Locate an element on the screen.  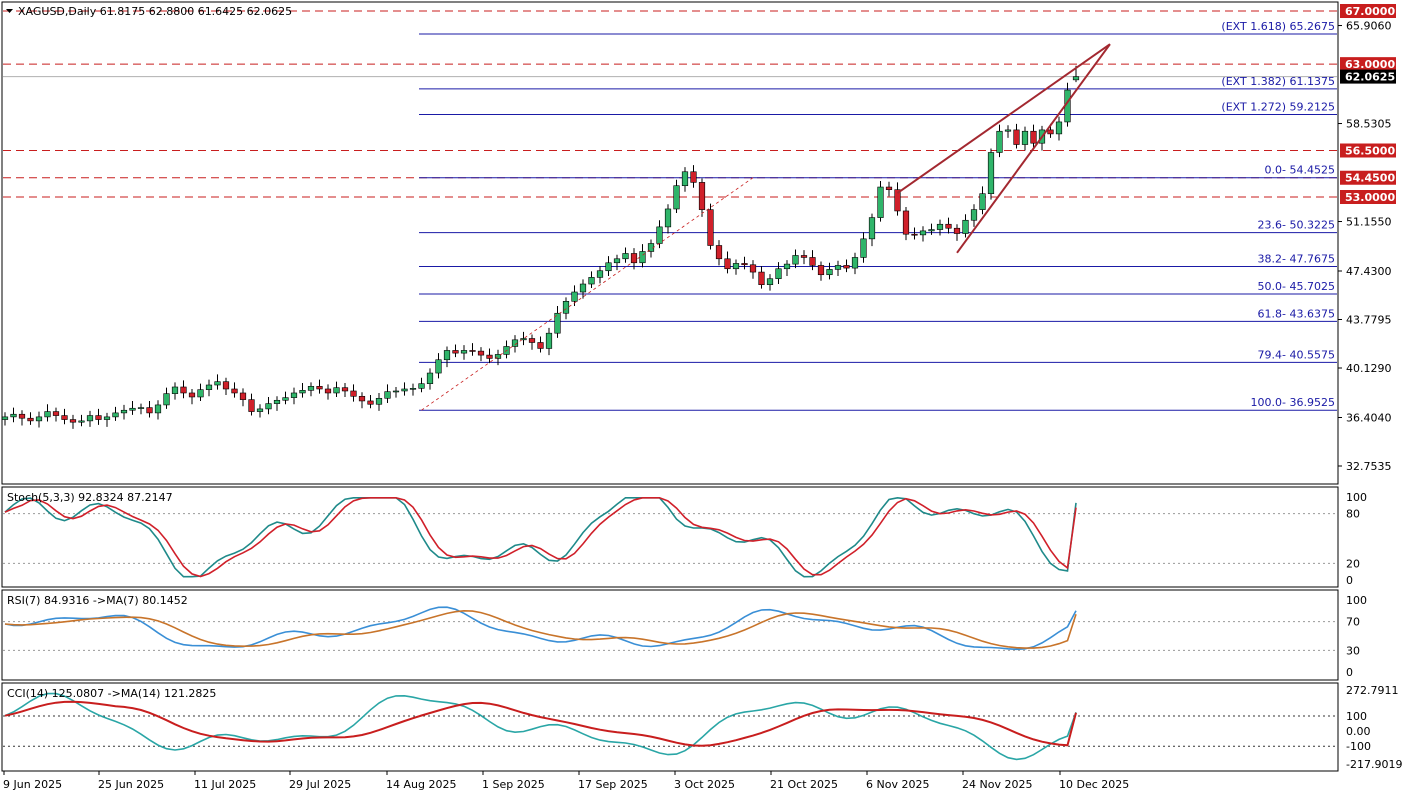
stoch-tick-label: 80 is located at coordinates (1353, 514).